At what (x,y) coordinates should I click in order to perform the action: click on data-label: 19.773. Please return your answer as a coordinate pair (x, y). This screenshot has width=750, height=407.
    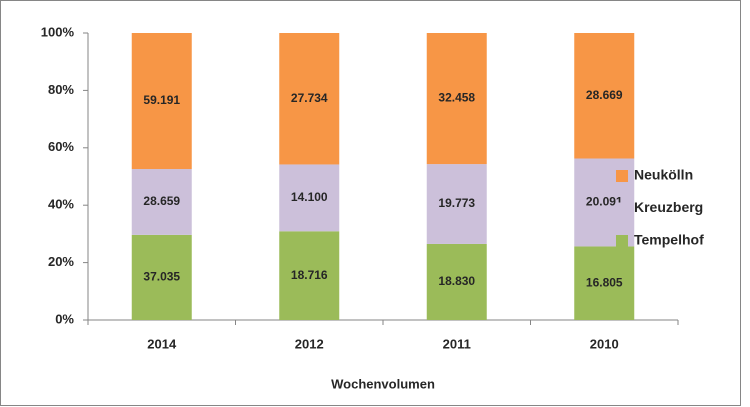
    Looking at the image, I should click on (456, 203).